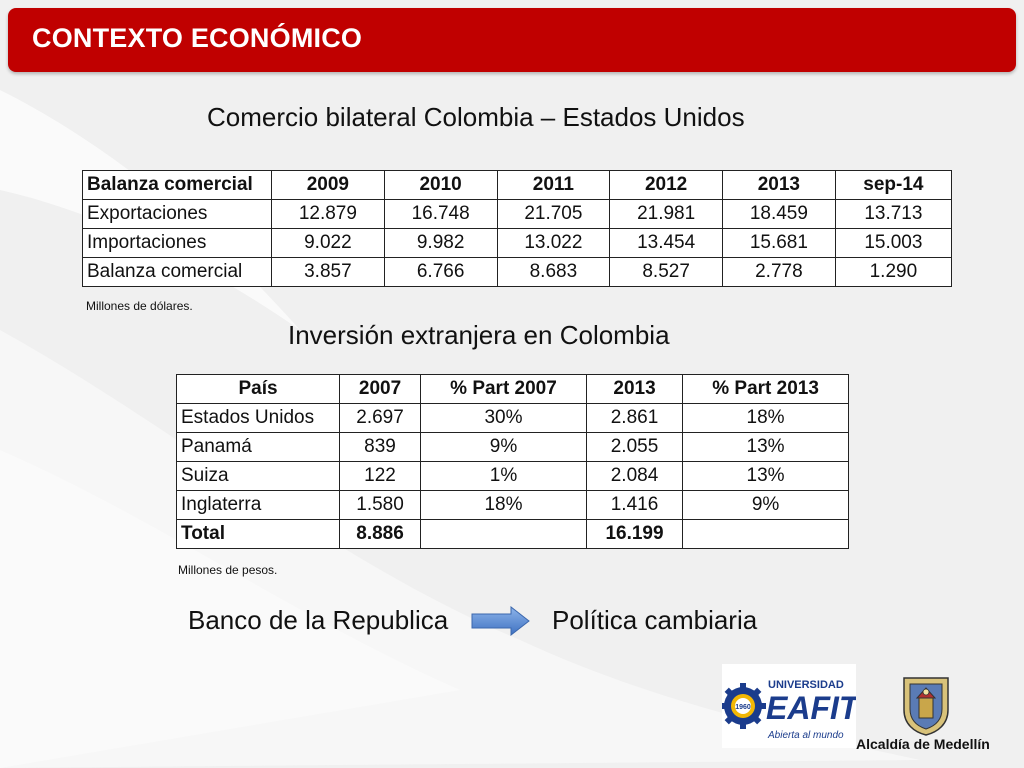 Image resolution: width=1024 pixels, height=768 pixels. Describe the element at coordinates (634, 476) in the screenshot. I see `table-cell: 2.084` at that location.